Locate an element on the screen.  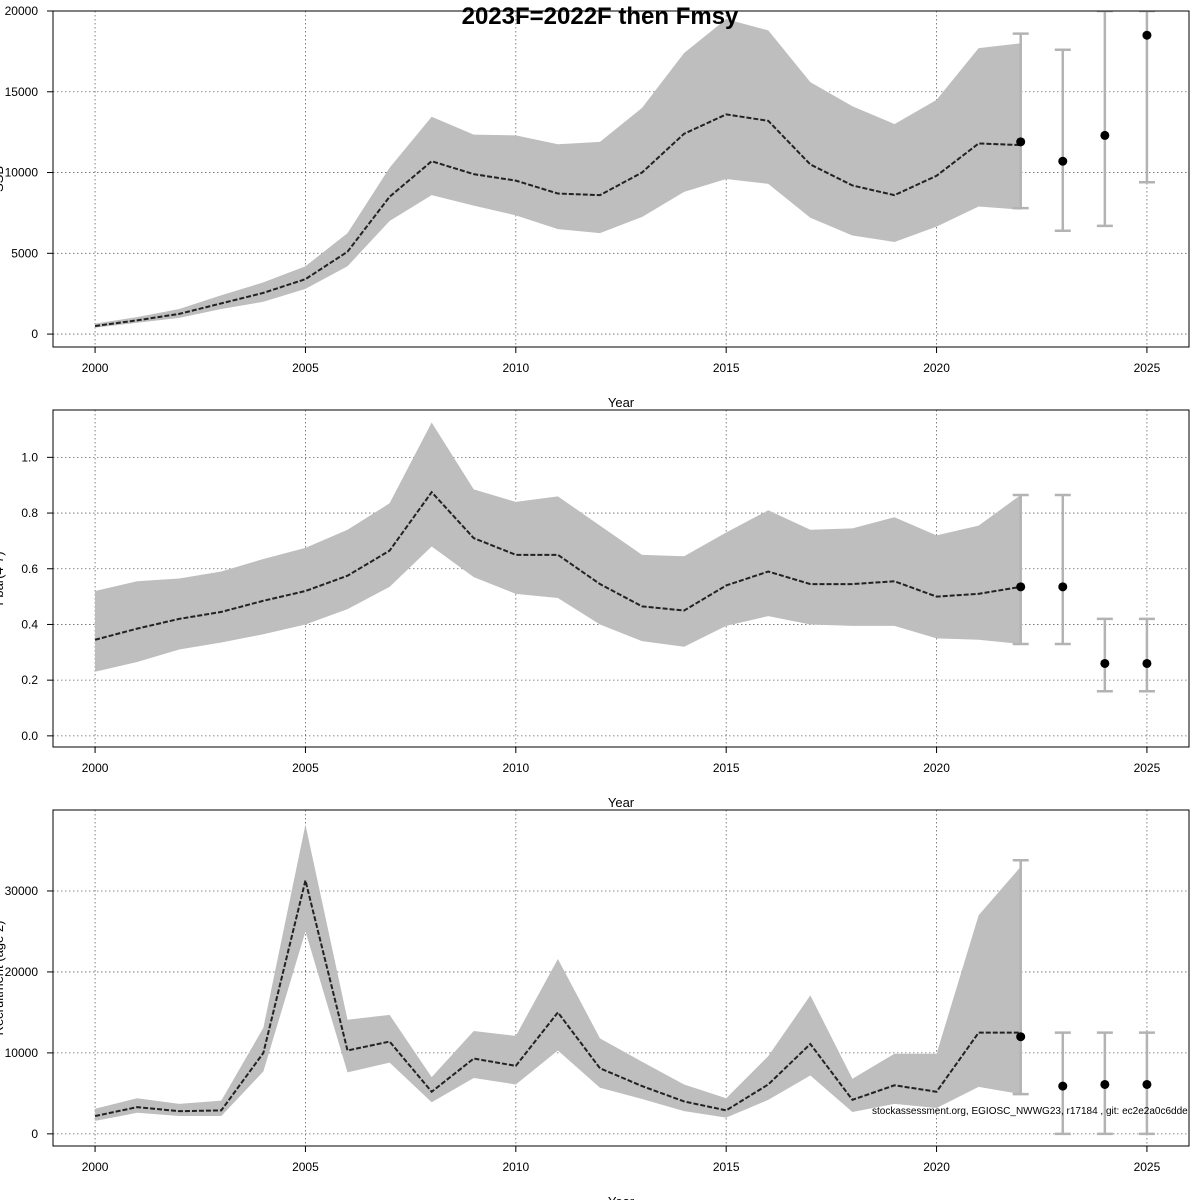
y-tick-label: 1.0 is located at coordinates (29, 457).